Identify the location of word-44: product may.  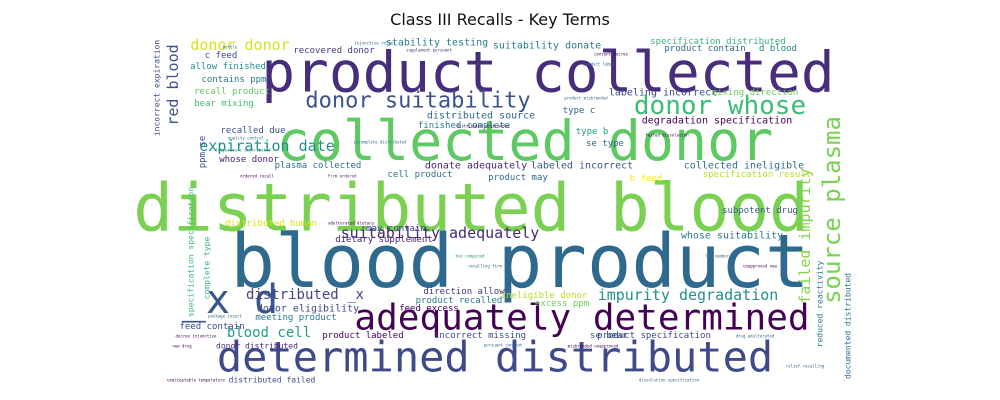
(518, 178).